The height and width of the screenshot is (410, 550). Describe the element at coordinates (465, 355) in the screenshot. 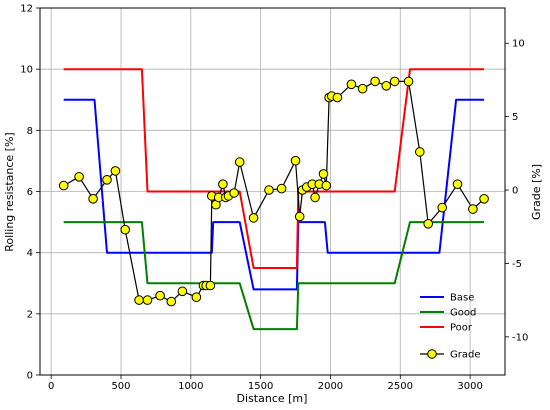

I see `legend-label-grade: Grade` at that location.